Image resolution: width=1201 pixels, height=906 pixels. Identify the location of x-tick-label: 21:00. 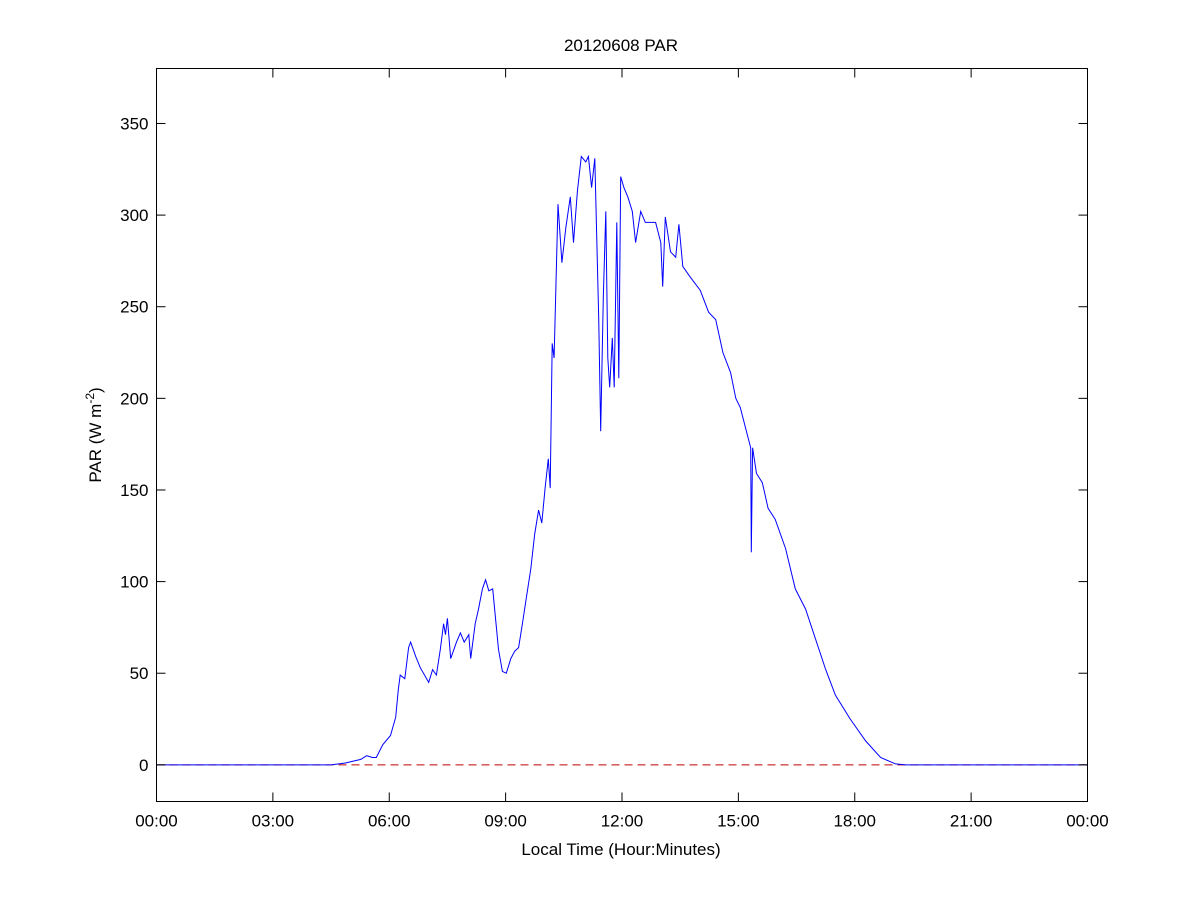
(971, 821).